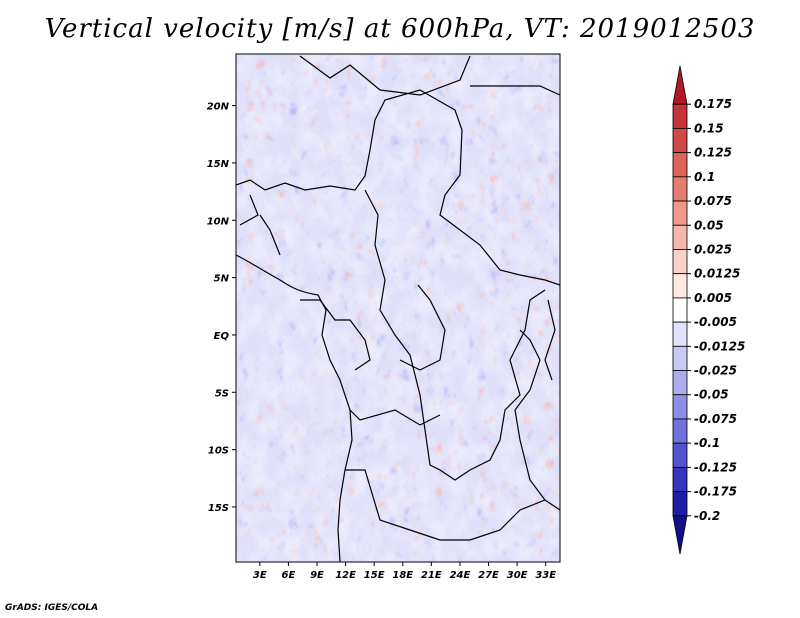  I want to click on lat-tick-label: 15N, so click(218, 164).